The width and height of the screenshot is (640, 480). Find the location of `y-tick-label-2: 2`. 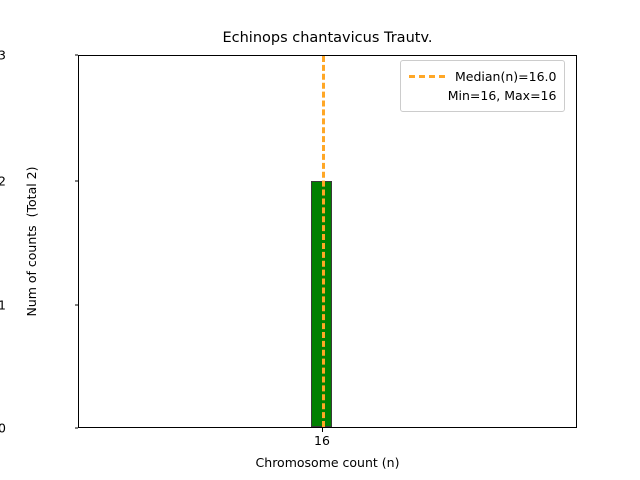

y-tick-label-2: 2 is located at coordinates (3, 181).